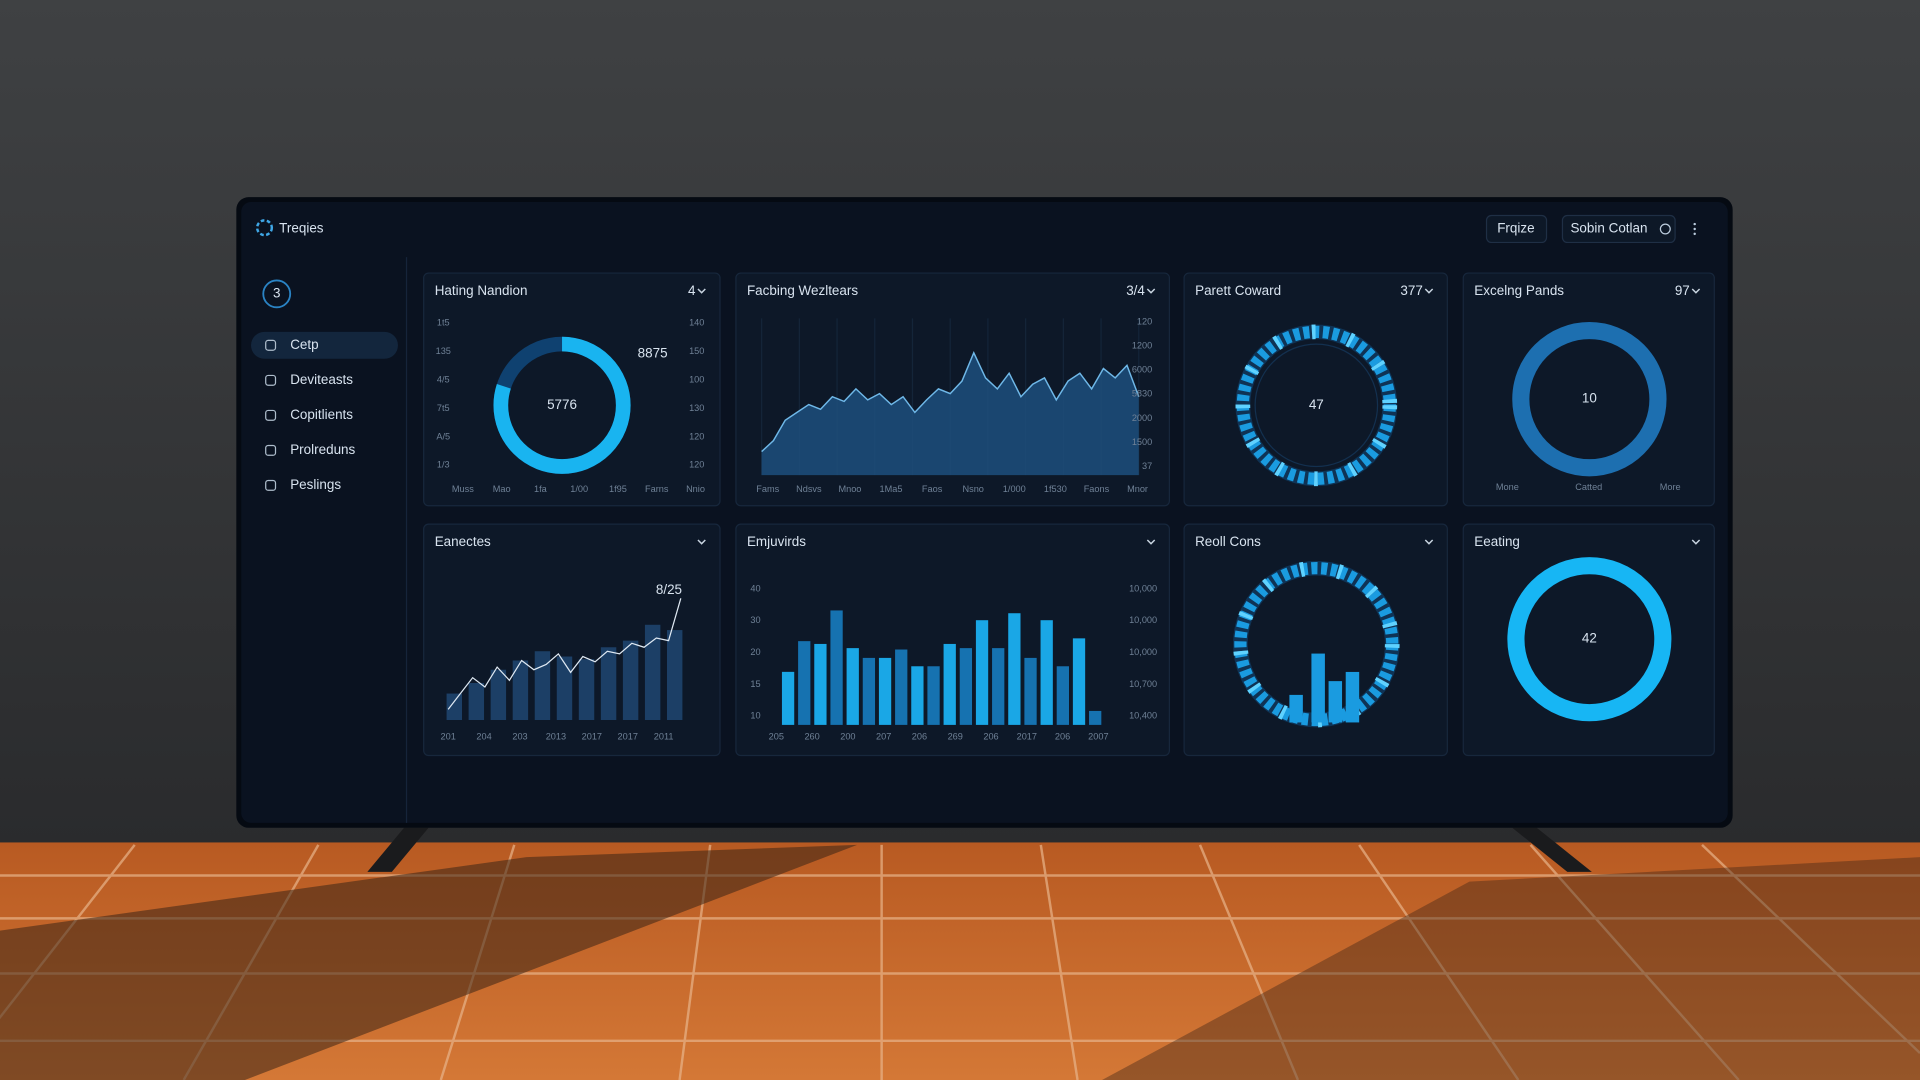 This screenshot has width=1920, height=1080. What do you see at coordinates (849, 489) in the screenshot?
I see `axis-label: Mnoo` at bounding box center [849, 489].